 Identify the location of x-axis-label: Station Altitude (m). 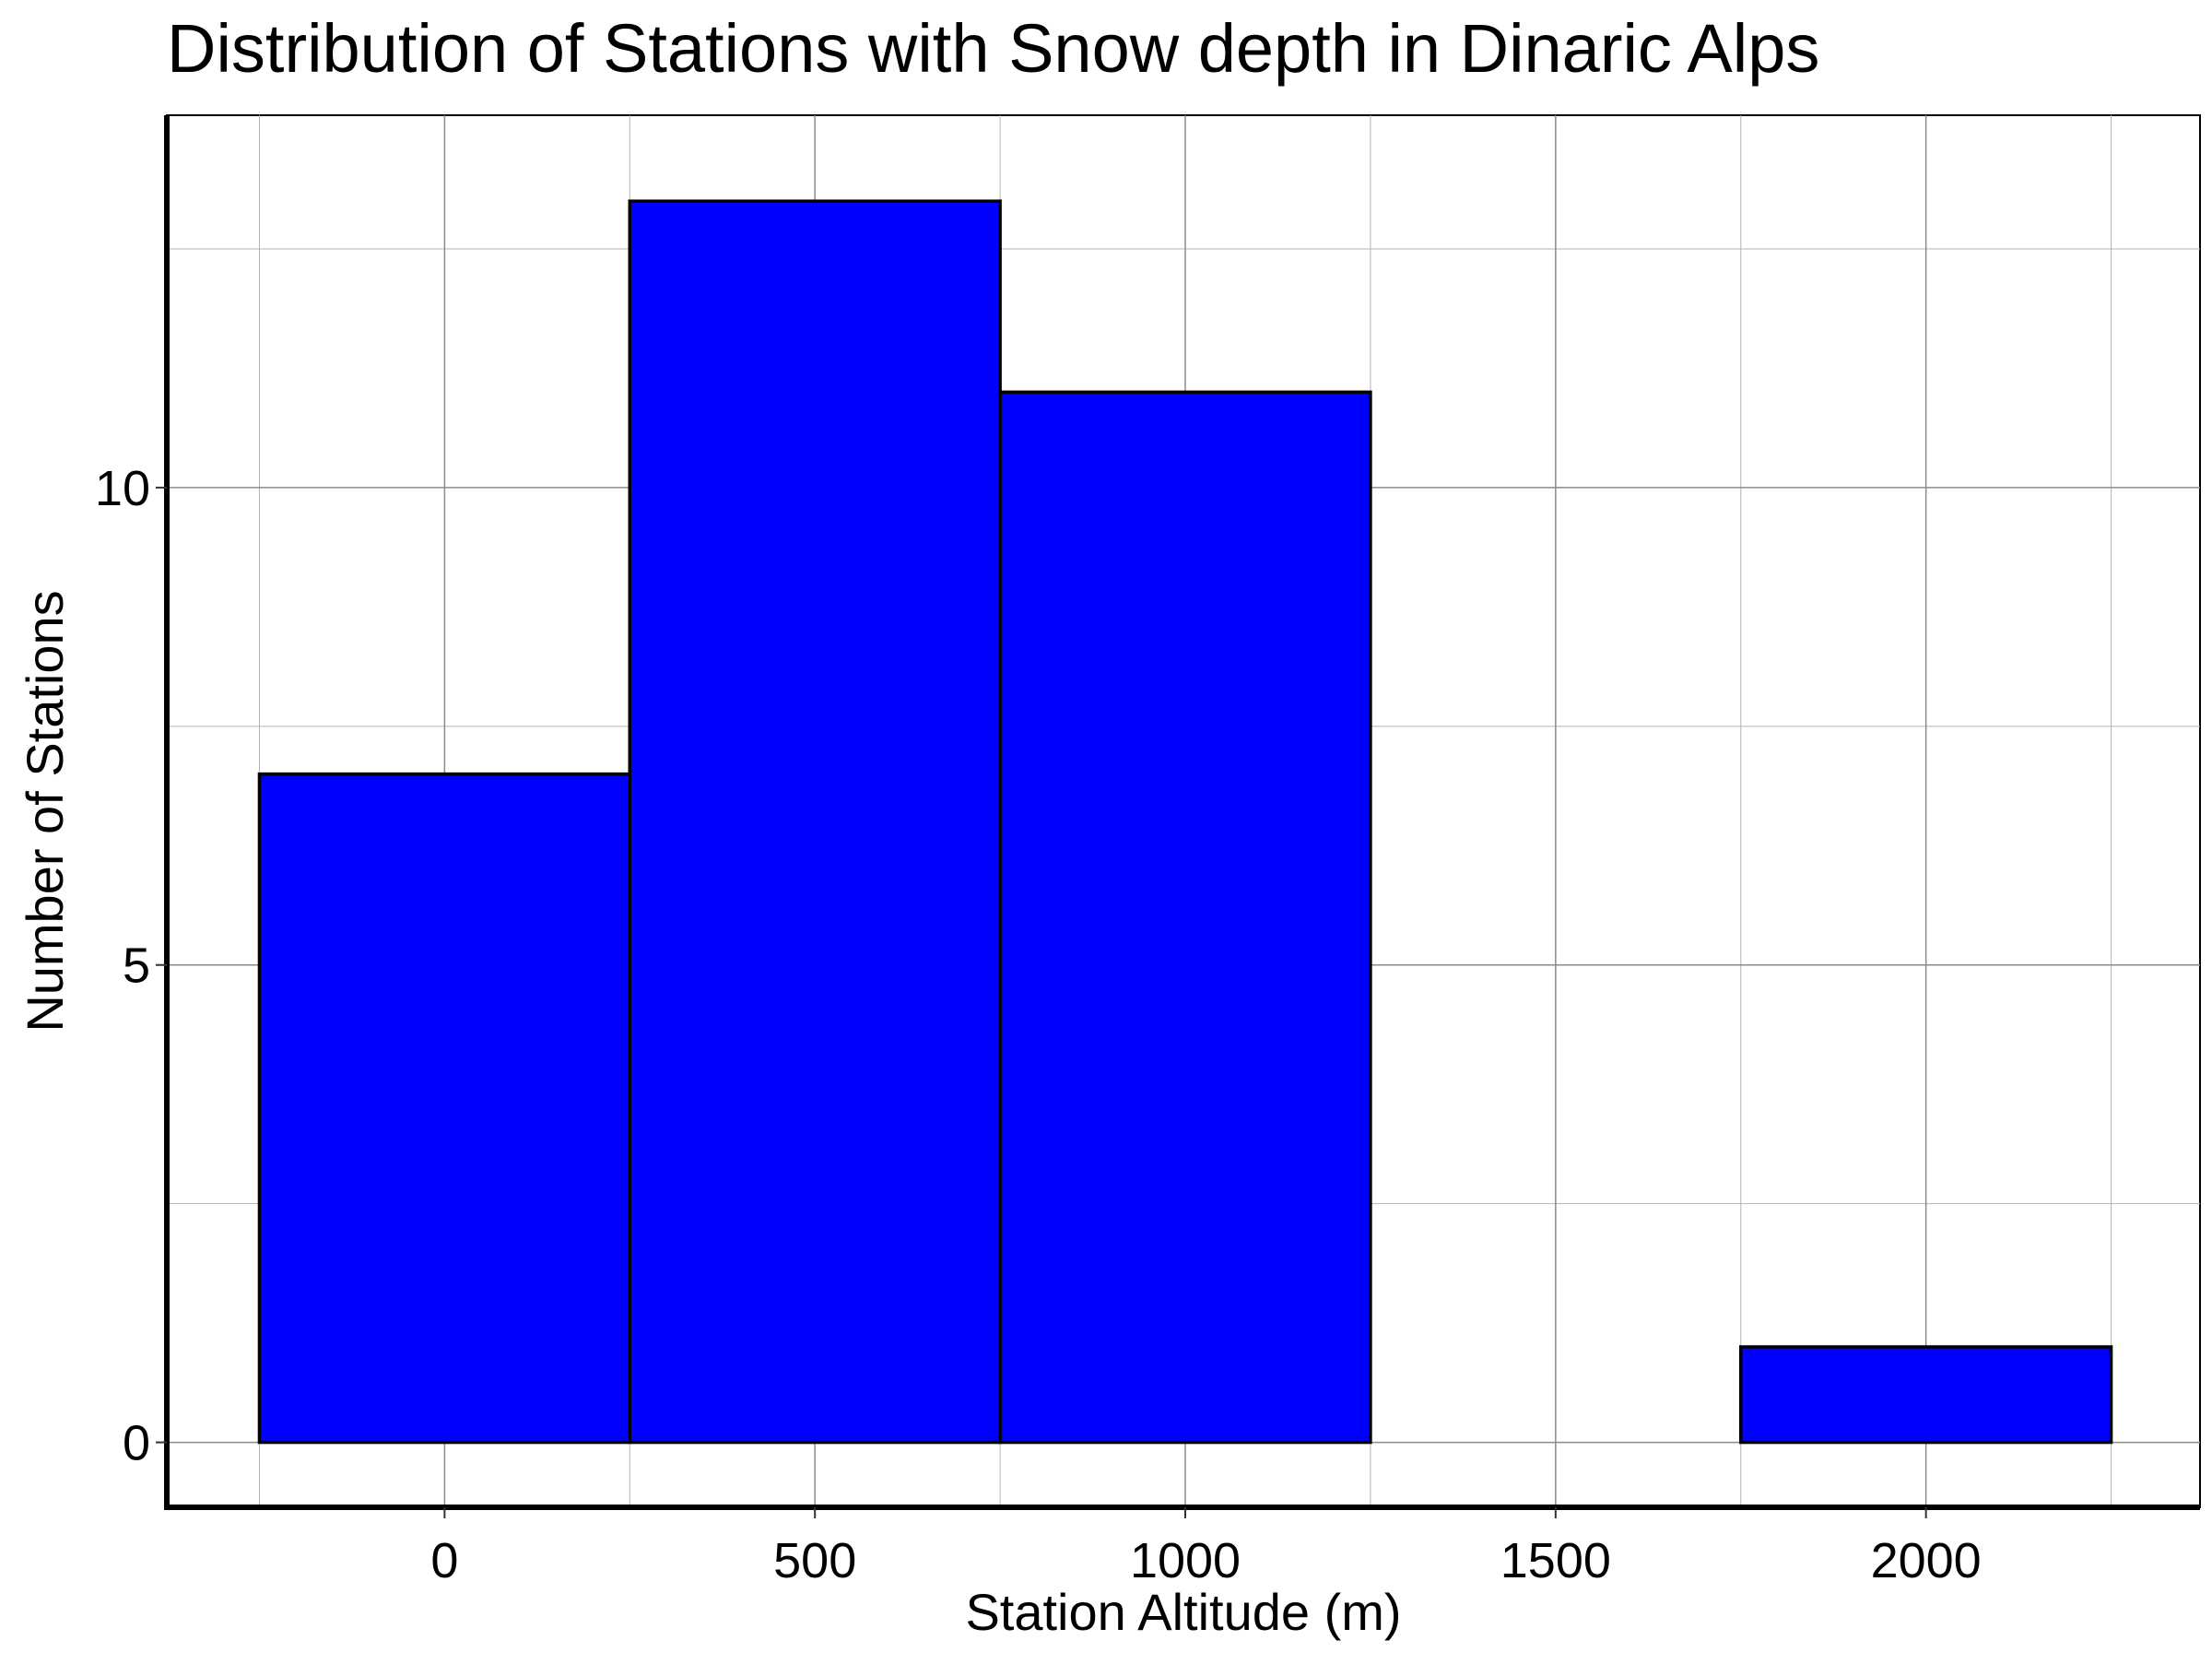
(1183, 1612).